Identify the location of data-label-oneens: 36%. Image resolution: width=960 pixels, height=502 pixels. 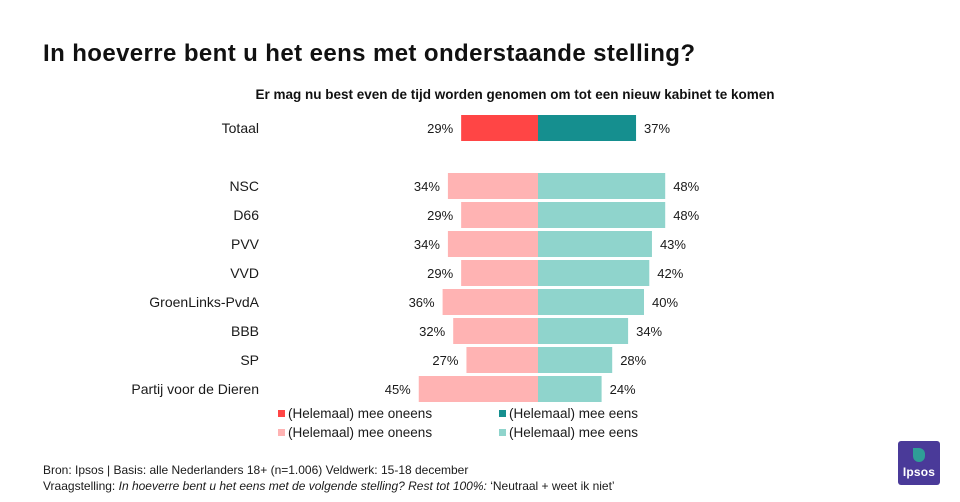
(422, 302).